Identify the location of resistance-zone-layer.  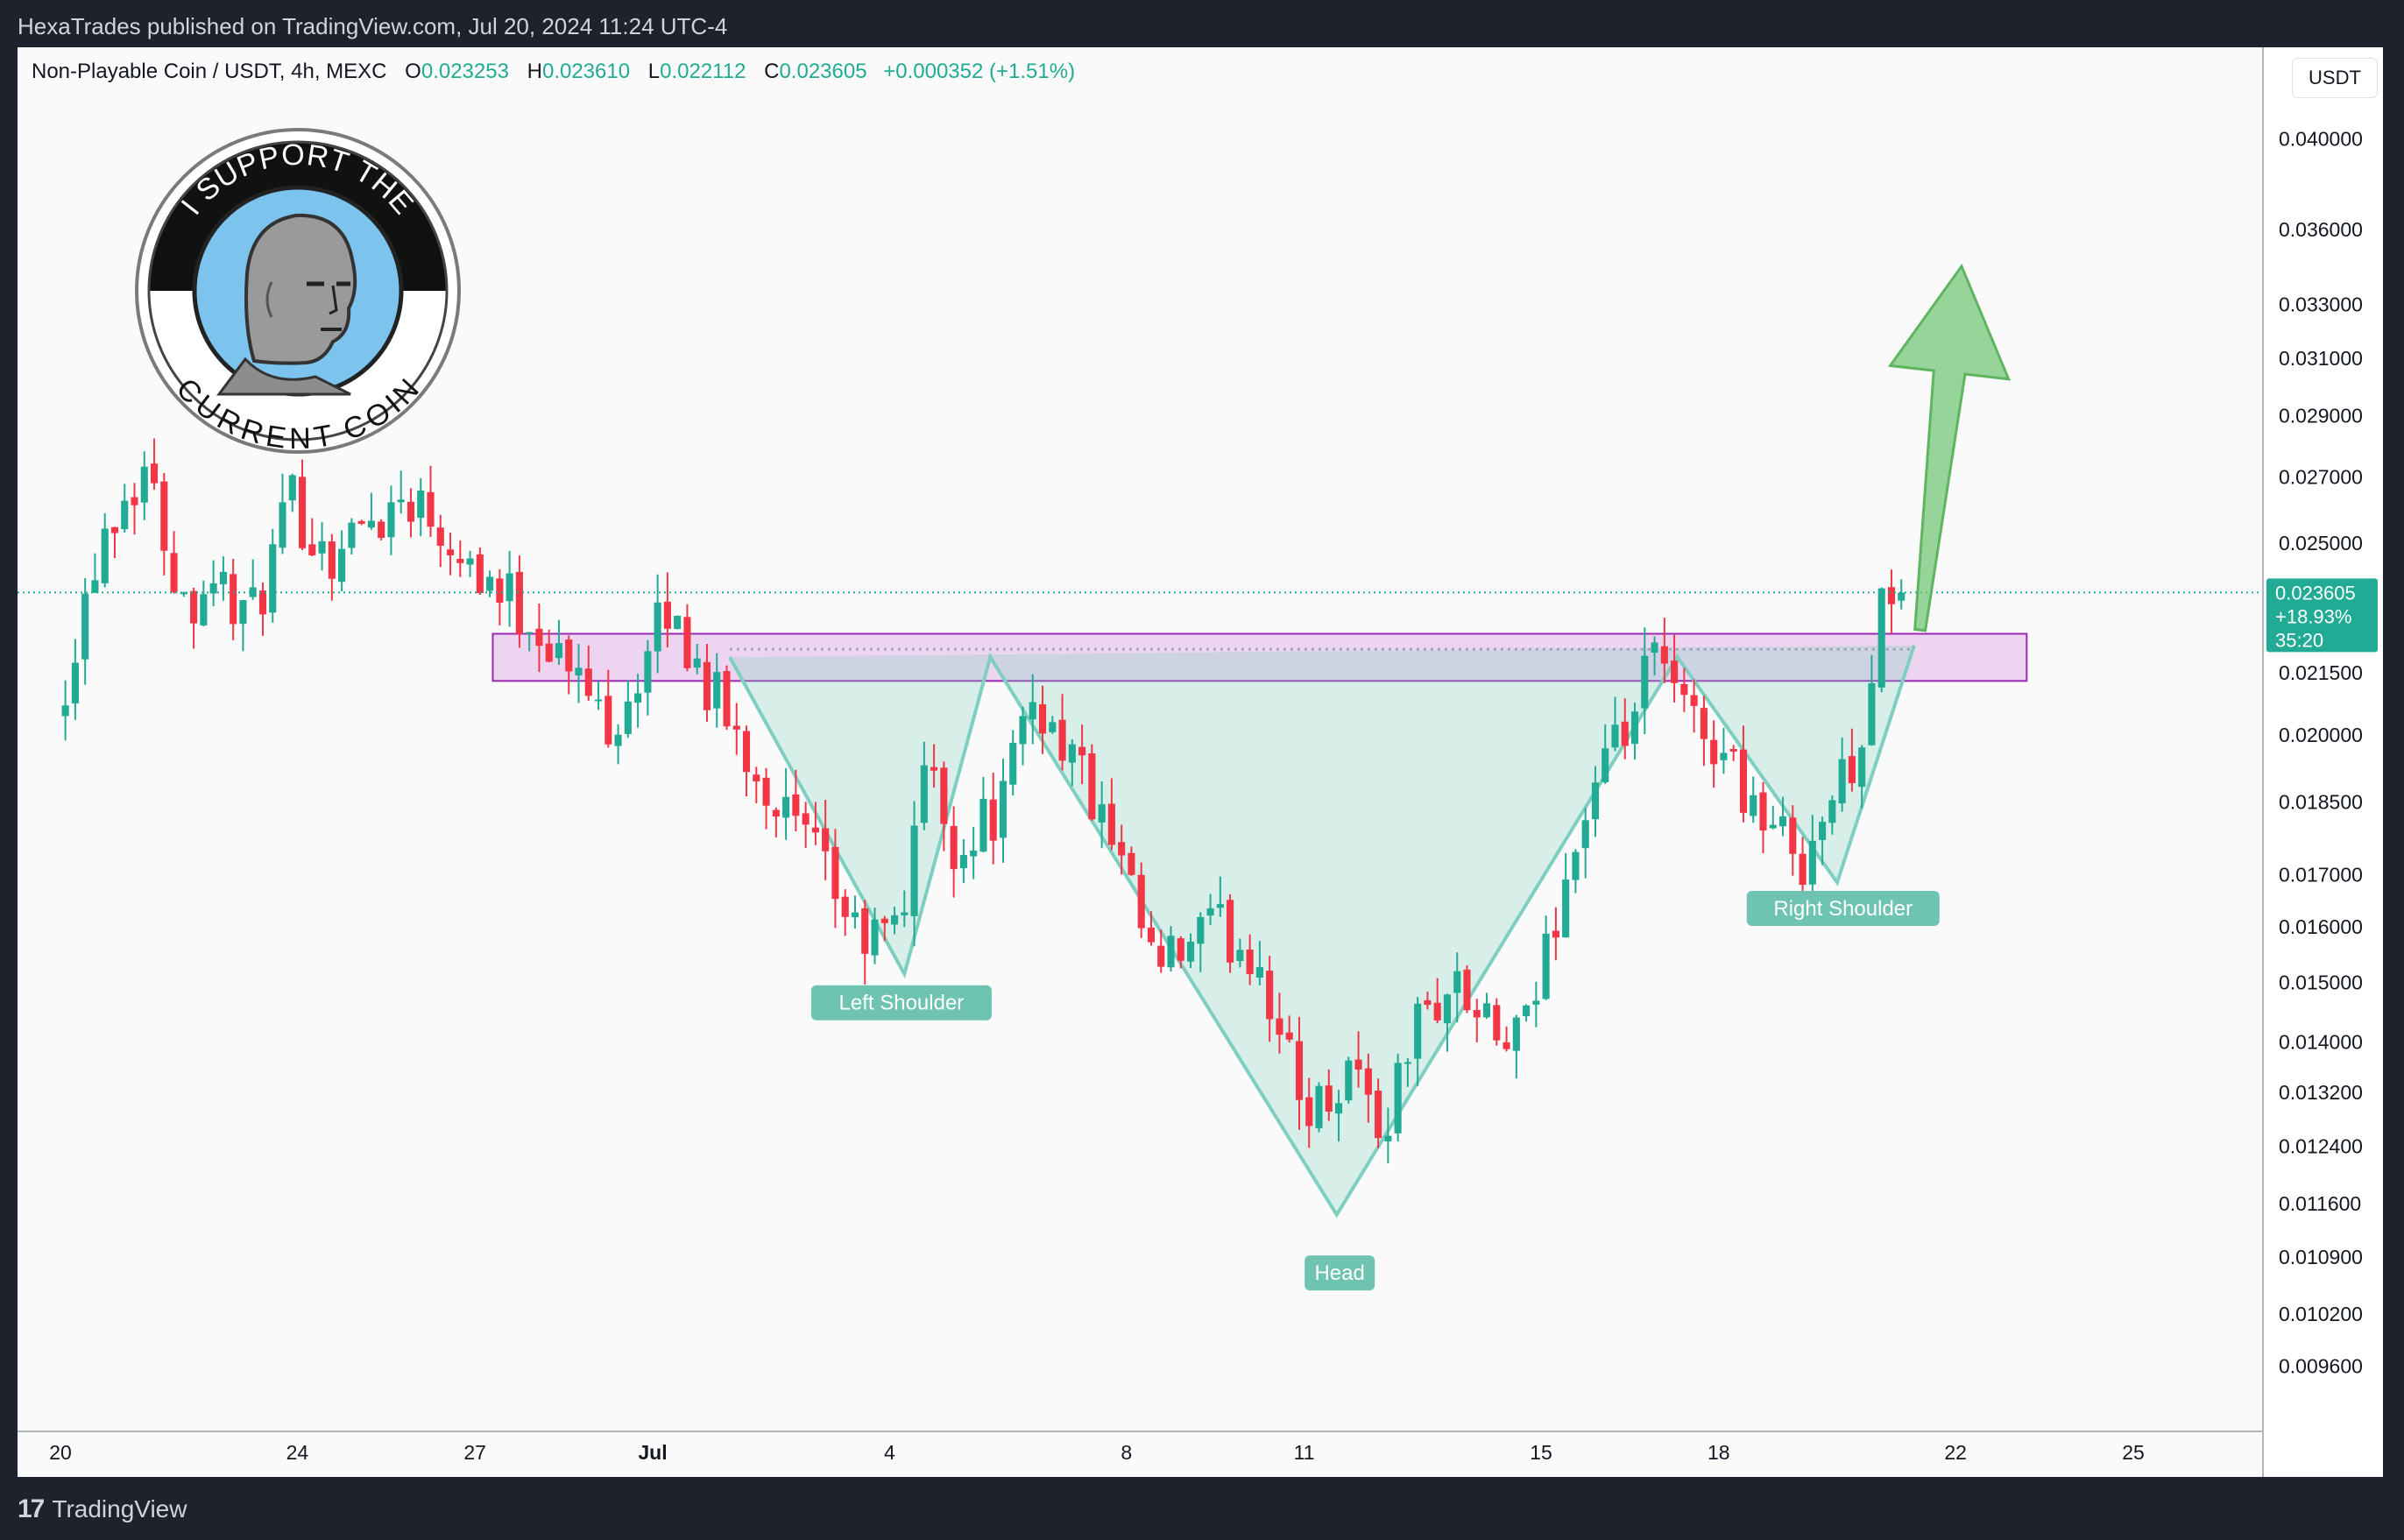
(1260, 657).